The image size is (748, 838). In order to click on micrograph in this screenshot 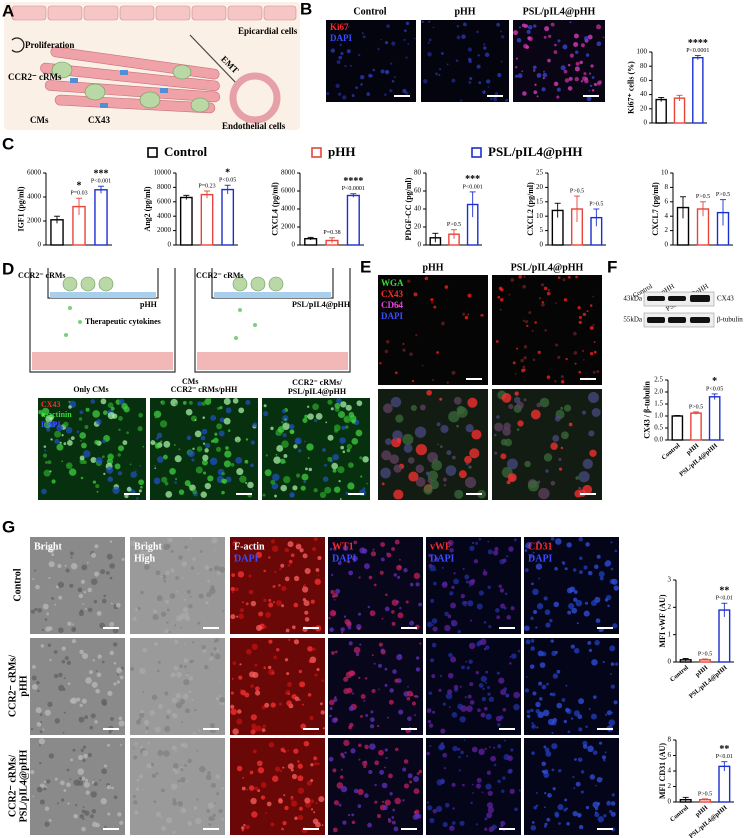, I will do `click(77, 585)`.